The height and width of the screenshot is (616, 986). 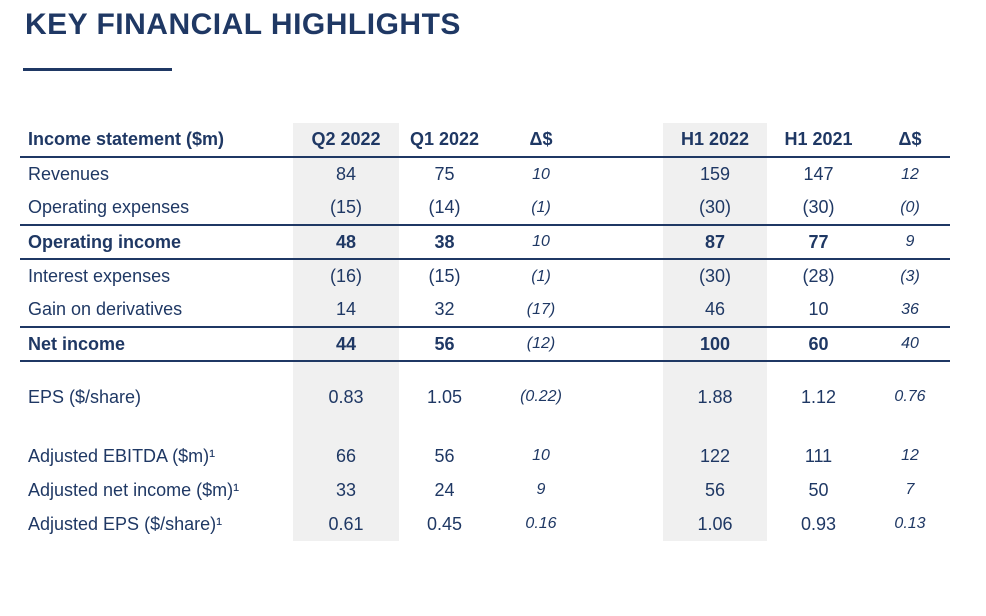 I want to click on table-row-gain-on-derivatives: Gain on derivatives 14 32 (17) 46 10 36, so click(x=485, y=310).